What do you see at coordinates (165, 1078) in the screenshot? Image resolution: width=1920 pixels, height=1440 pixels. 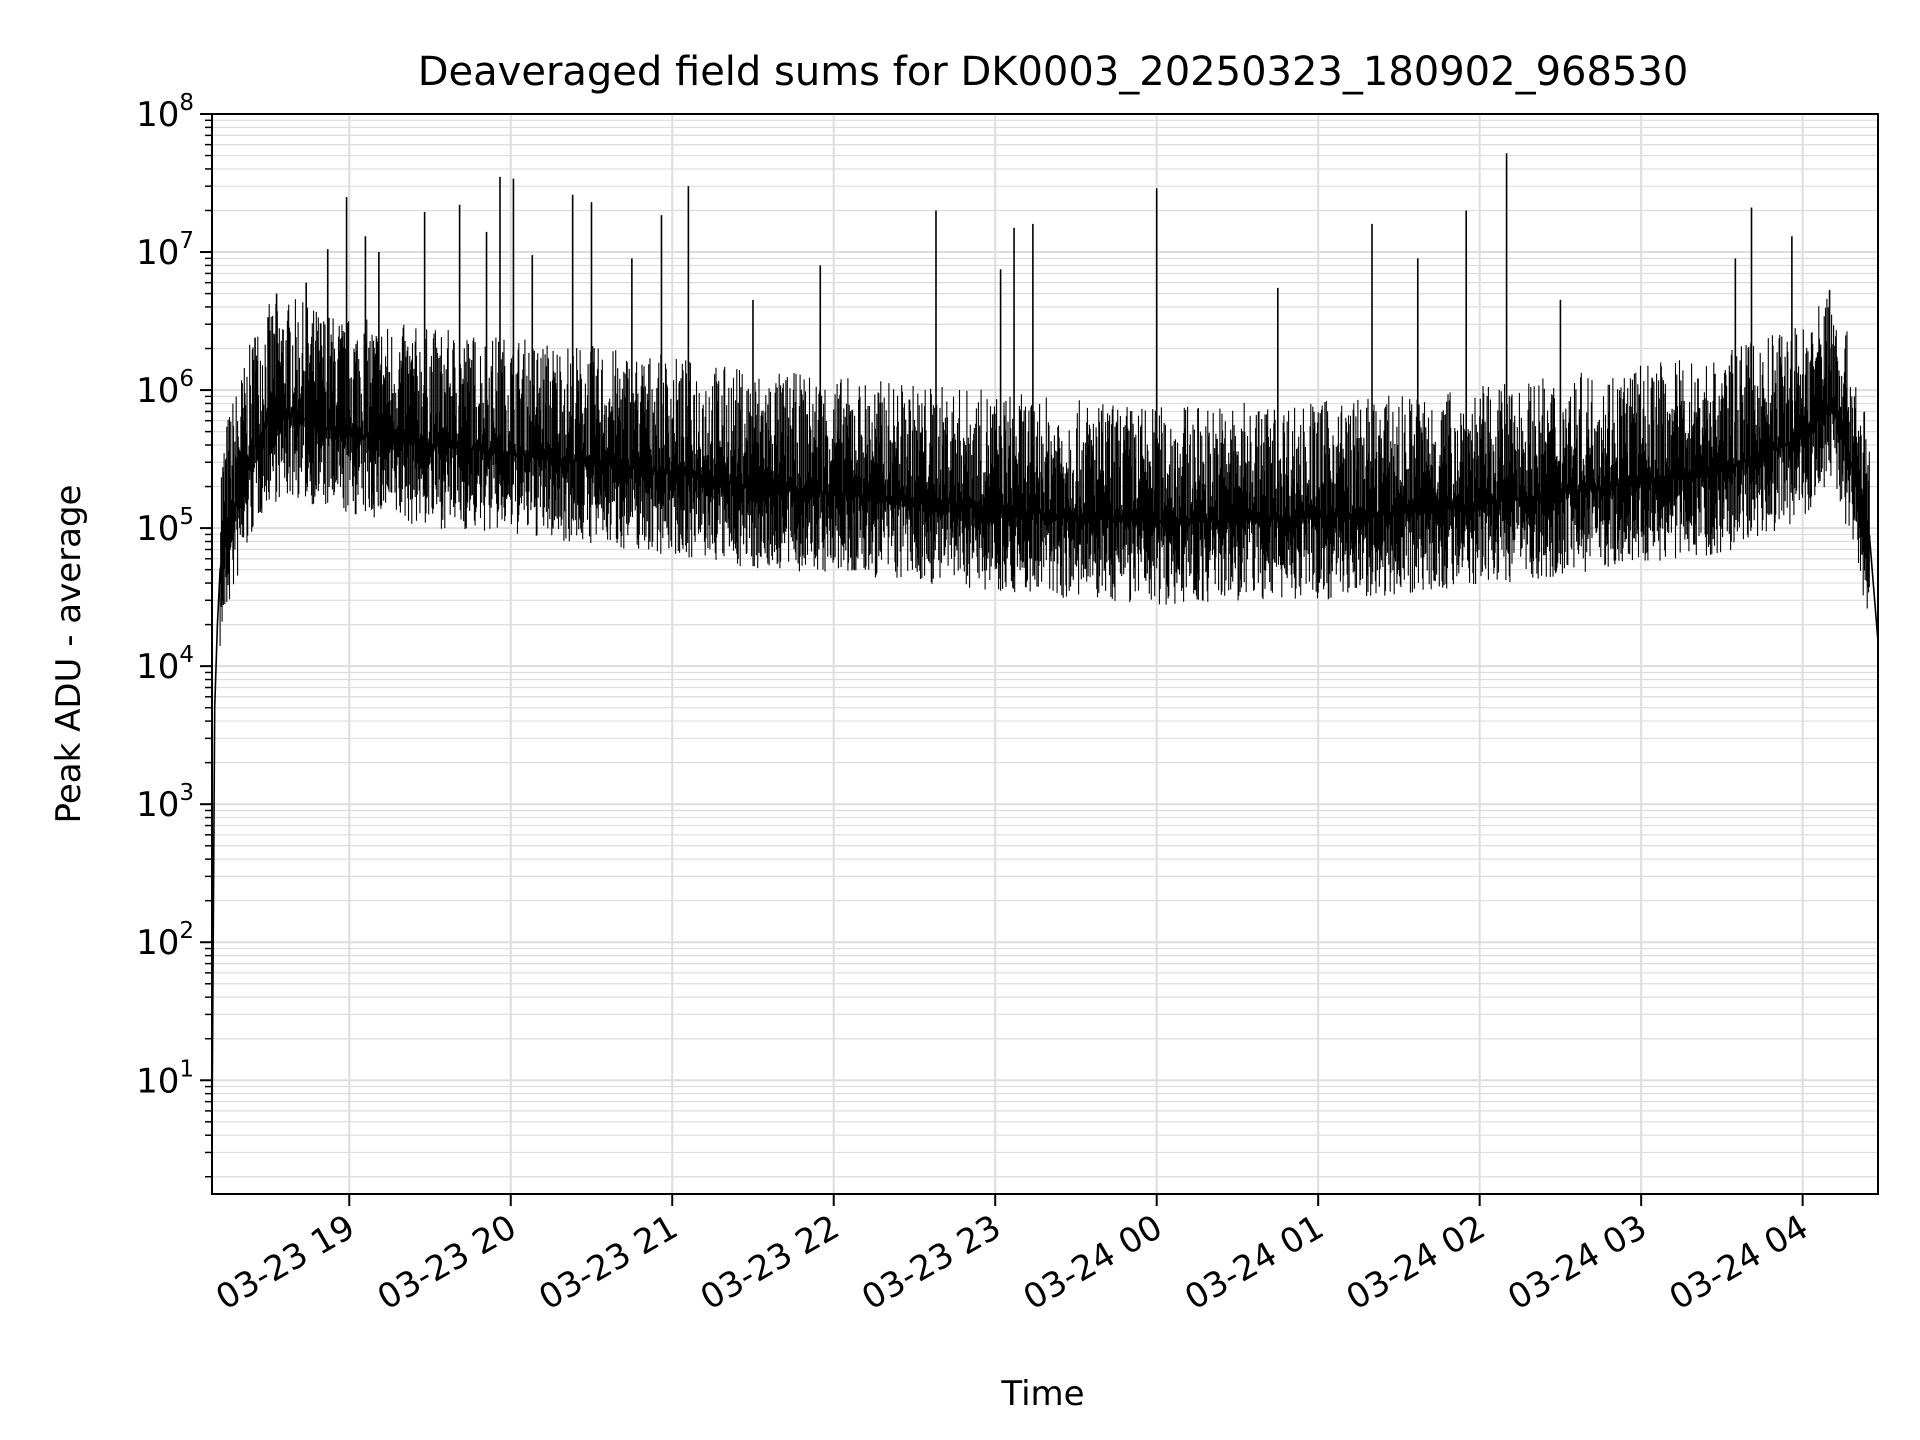 I see `y-tick-label: 10¹` at bounding box center [165, 1078].